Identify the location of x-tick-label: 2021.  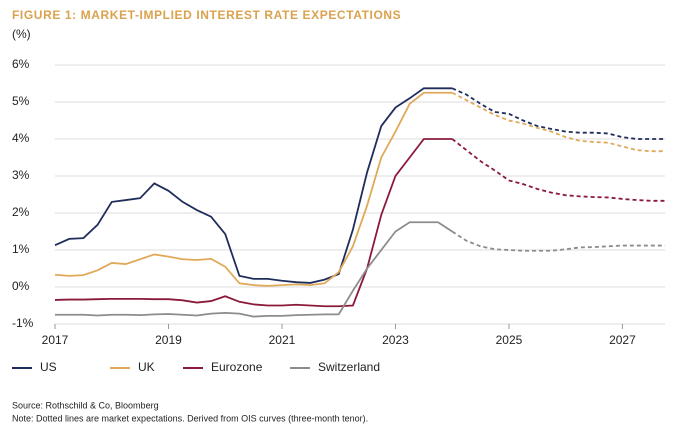
(282, 340).